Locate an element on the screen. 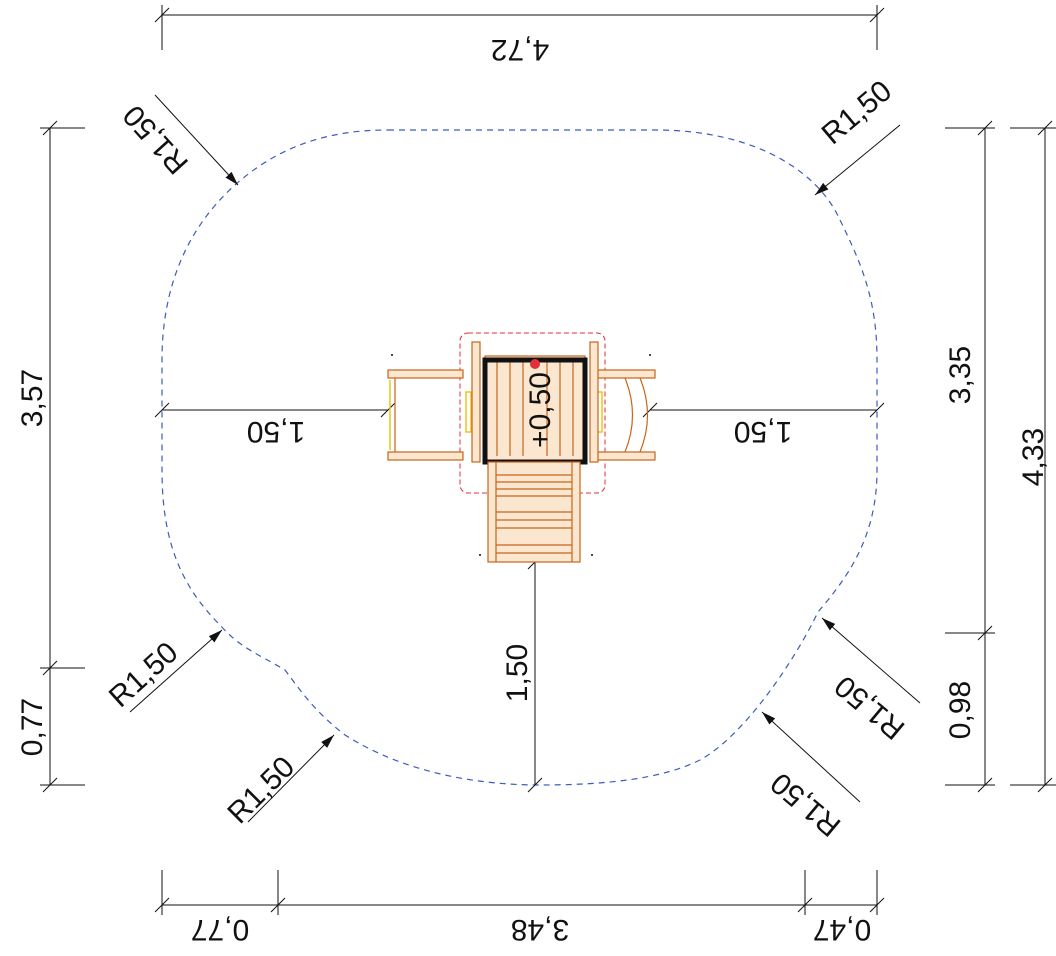  dimension-inner-left-label: 1,50 is located at coordinates (276, 431).